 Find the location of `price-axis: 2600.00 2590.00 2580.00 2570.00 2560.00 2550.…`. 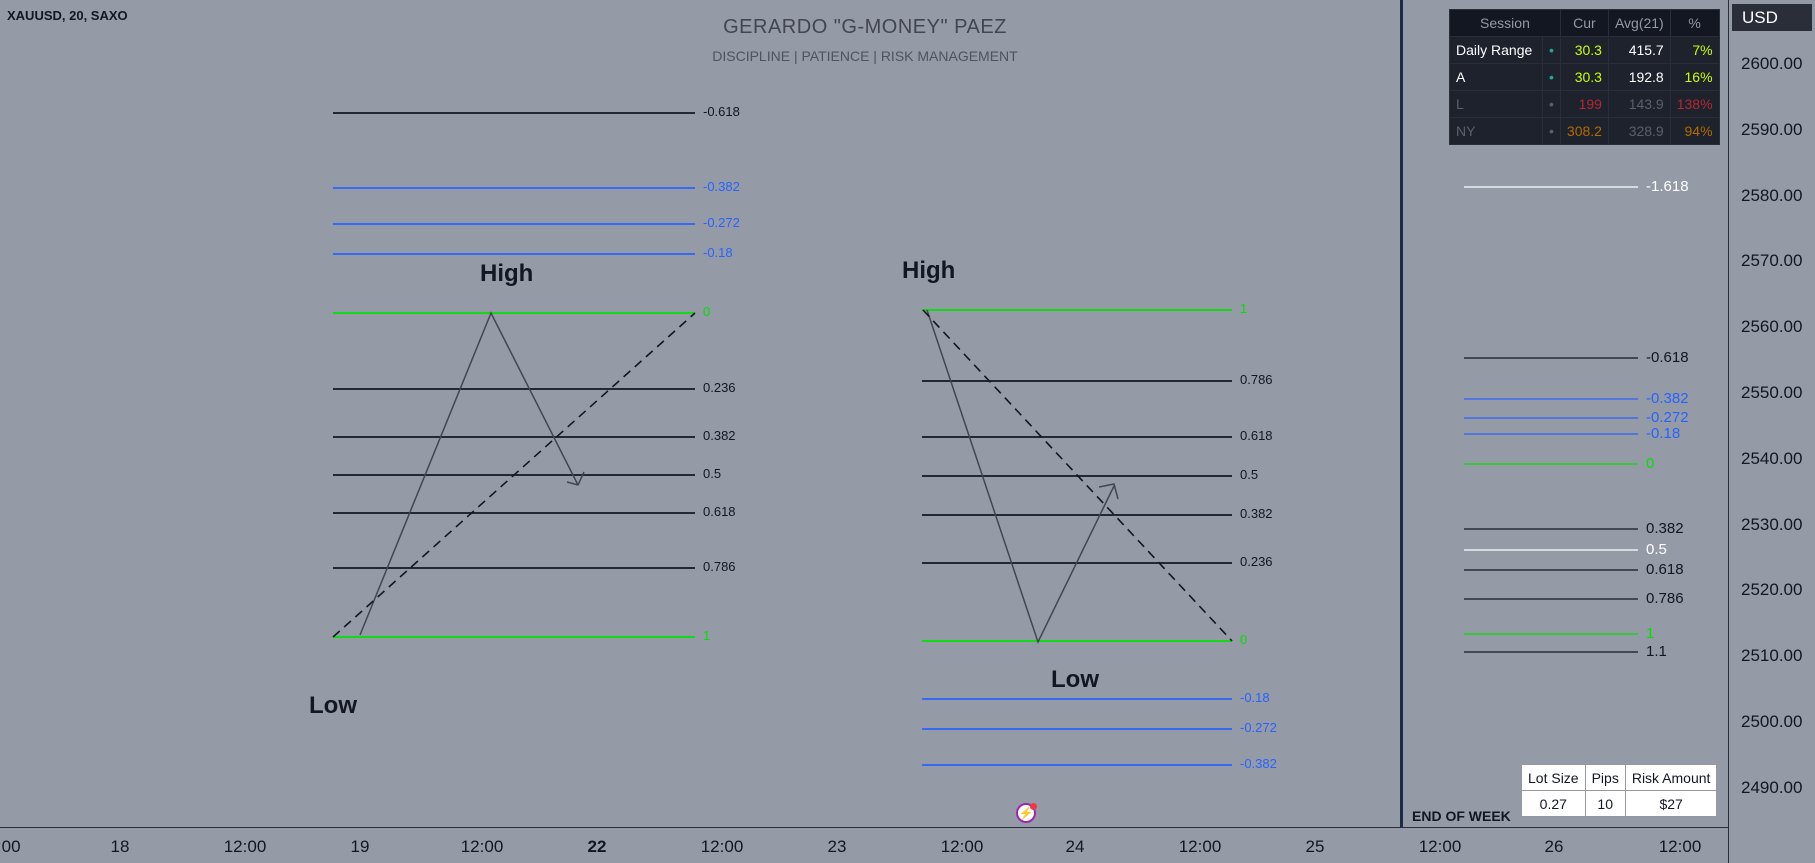

price-axis: 2600.00 2590.00 2580.00 2570.00 2560.00 2550.… is located at coordinates (1771, 431).